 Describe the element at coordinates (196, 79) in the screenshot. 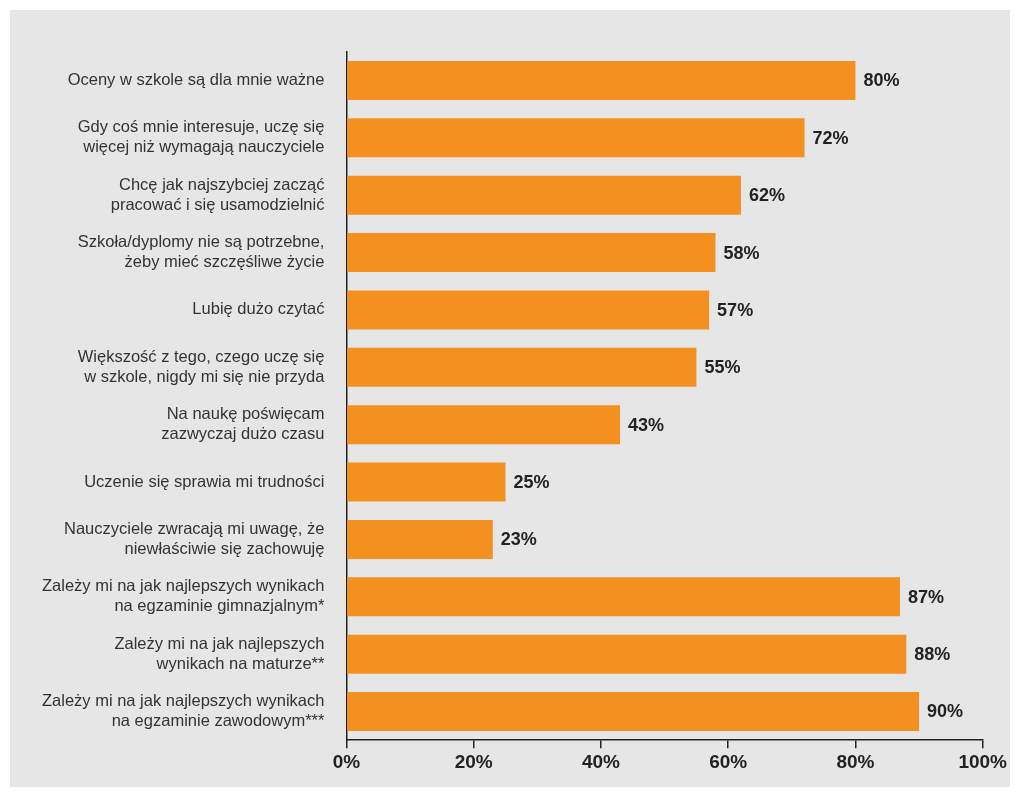

I see `y-tick-label: Oceny w szkole są dla mnie ważne` at that location.